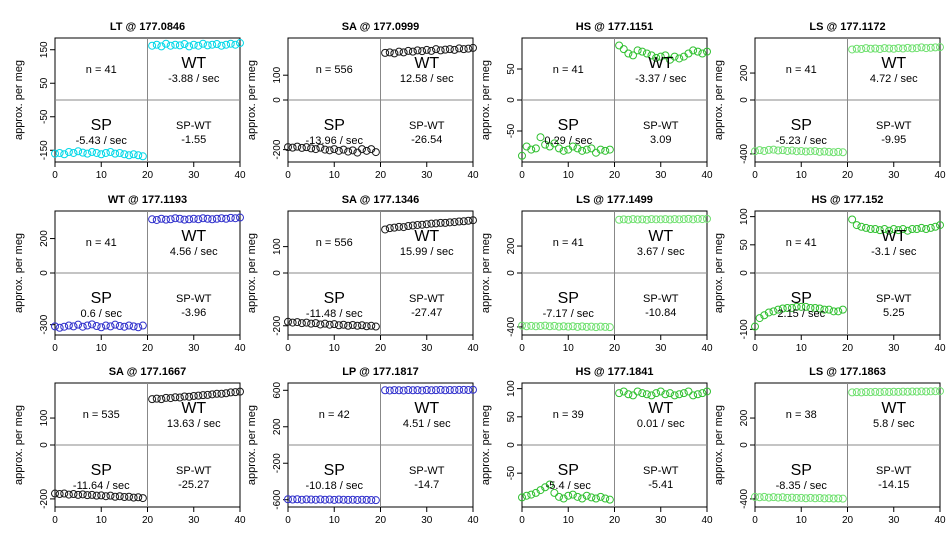  Describe the element at coordinates (193, 63) in the screenshot. I see `chart-1-wt-label: WT` at that location.